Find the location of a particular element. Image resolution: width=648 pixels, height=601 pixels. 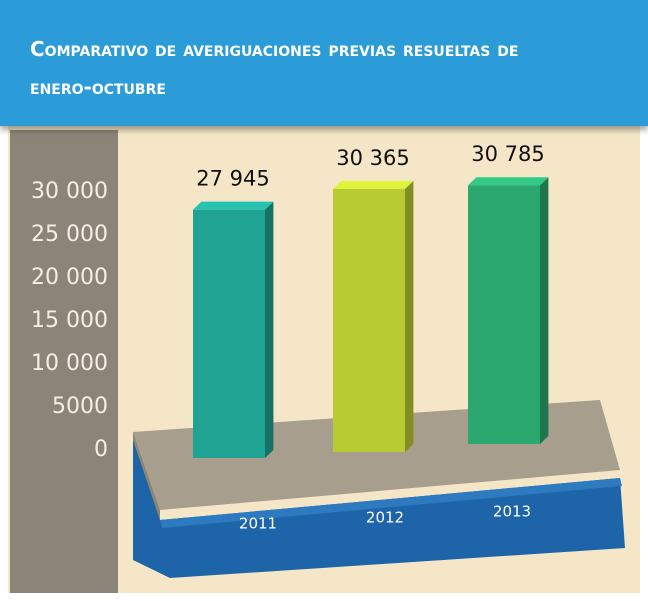

y-tick-label: 5000 is located at coordinates (80, 406).